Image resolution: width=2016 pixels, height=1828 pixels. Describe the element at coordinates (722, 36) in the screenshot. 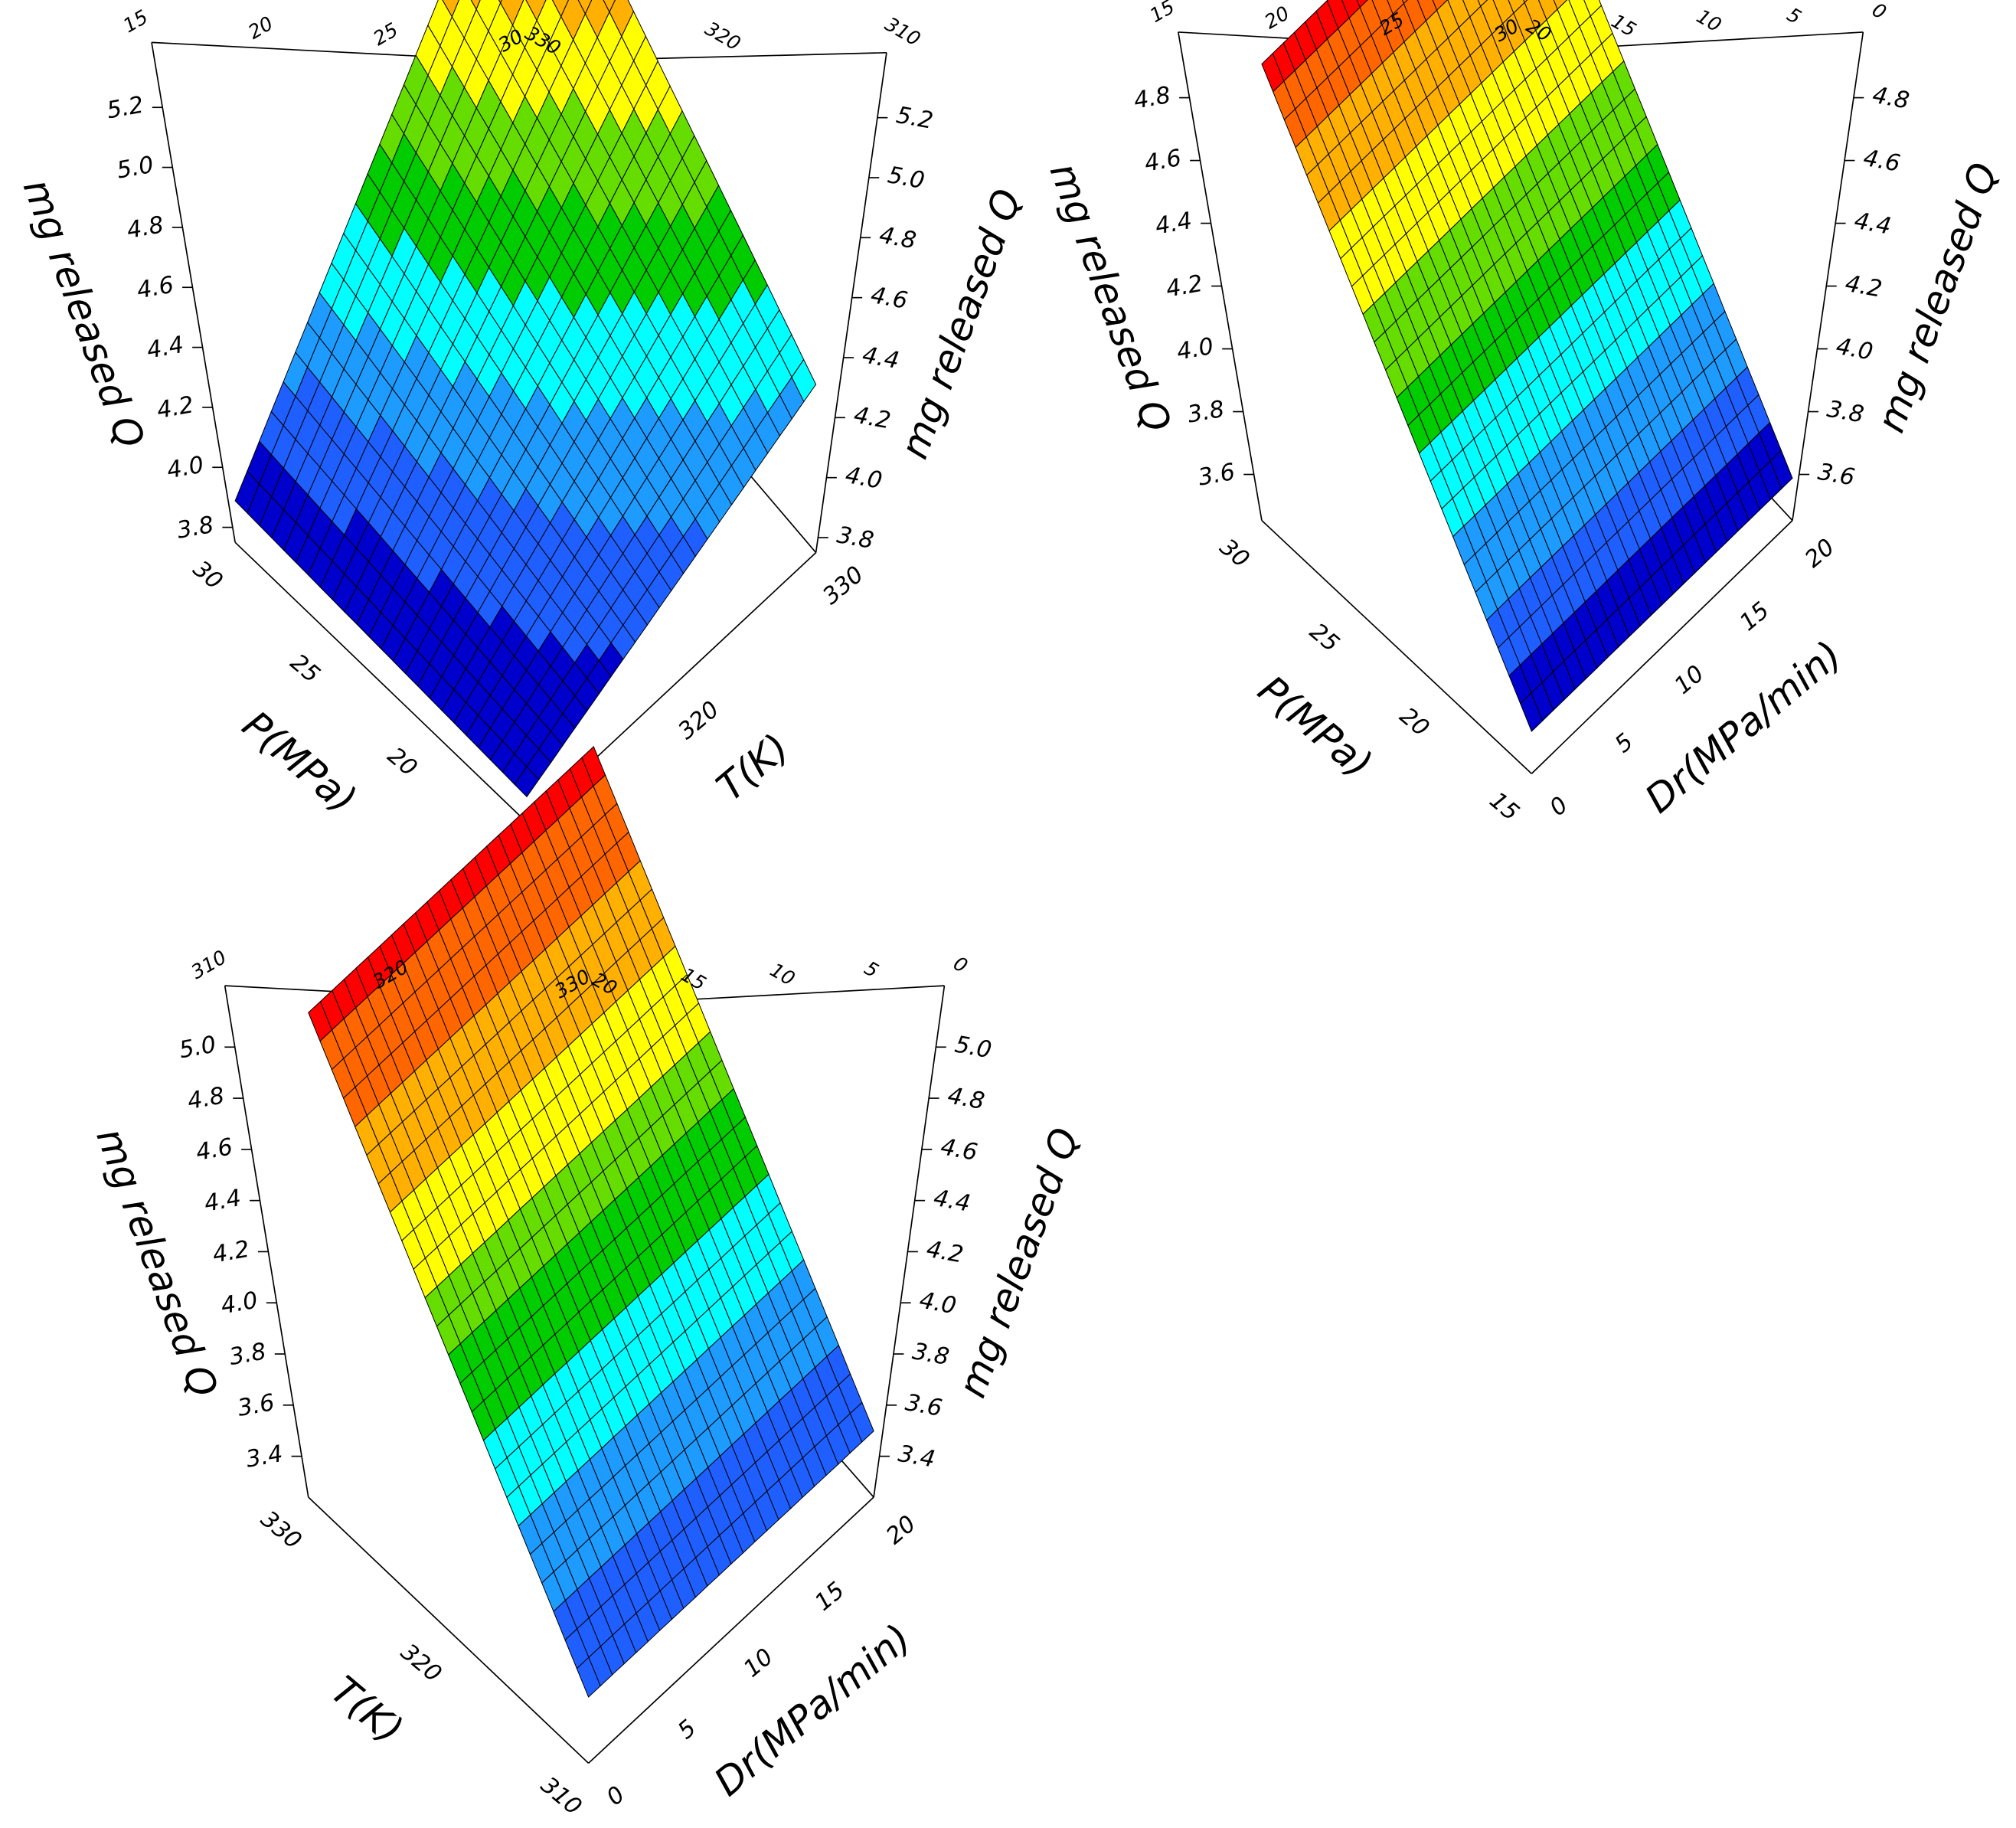

I see `y-tick-label-back: 320` at that location.